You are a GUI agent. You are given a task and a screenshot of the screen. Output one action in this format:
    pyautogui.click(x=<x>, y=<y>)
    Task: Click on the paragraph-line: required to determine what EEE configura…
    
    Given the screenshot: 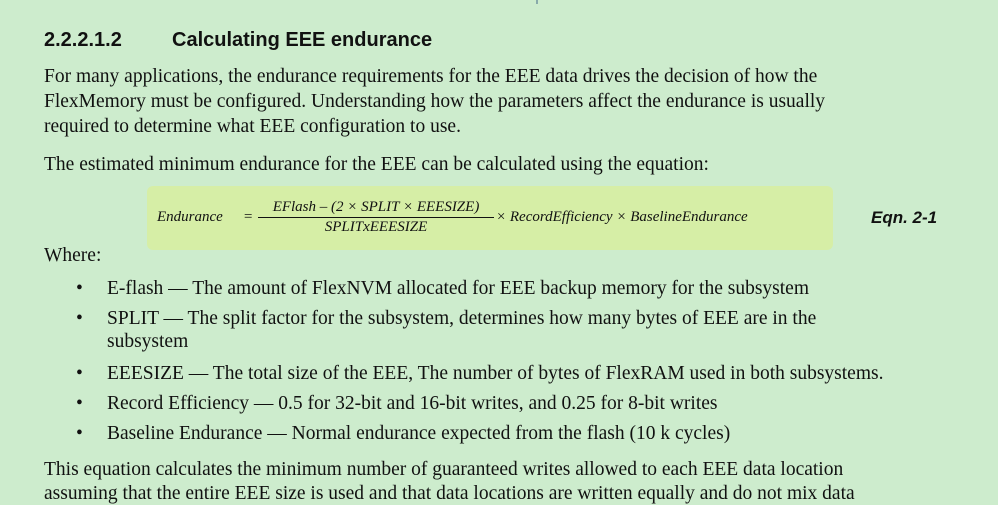 What is the action you would take?
    pyautogui.click(x=252, y=126)
    